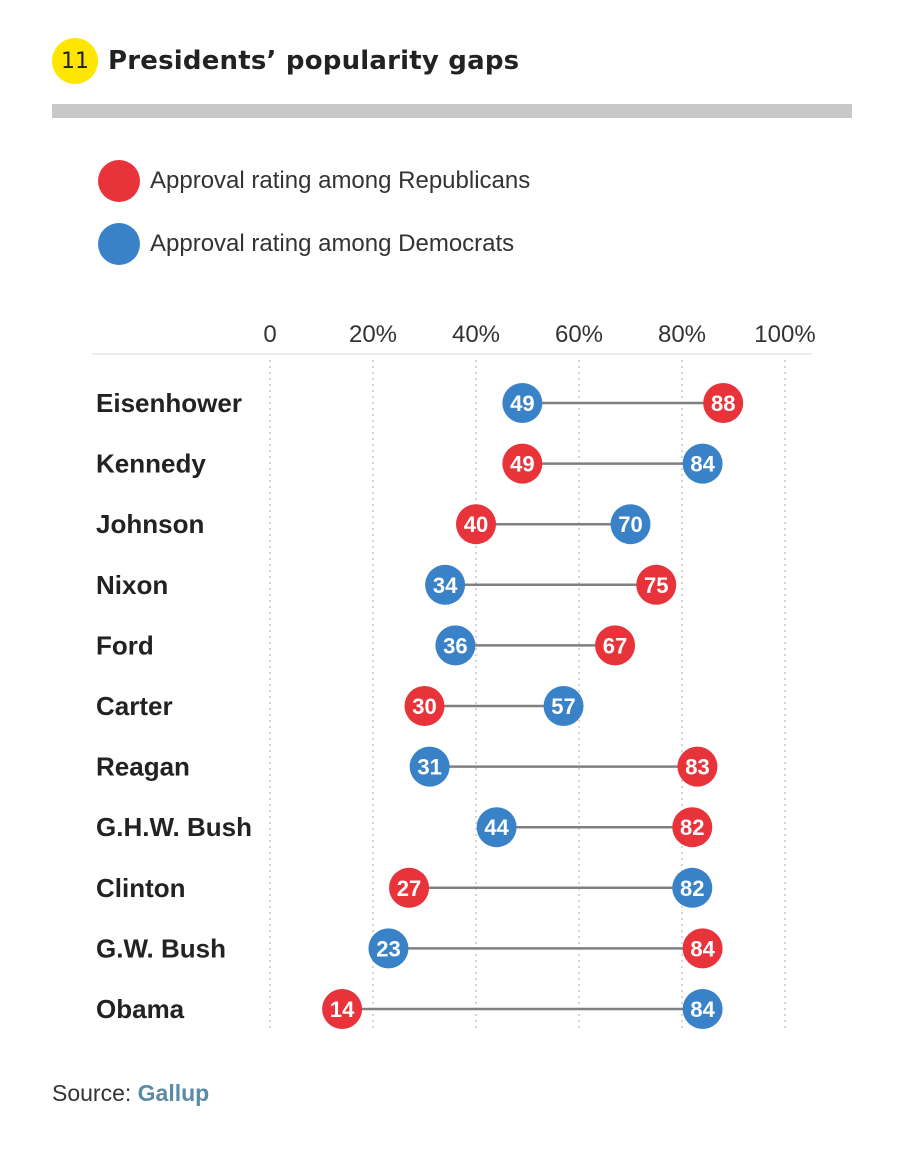  What do you see at coordinates (314, 61) in the screenshot?
I see `chart-title: Presidents’ popularity gaps` at bounding box center [314, 61].